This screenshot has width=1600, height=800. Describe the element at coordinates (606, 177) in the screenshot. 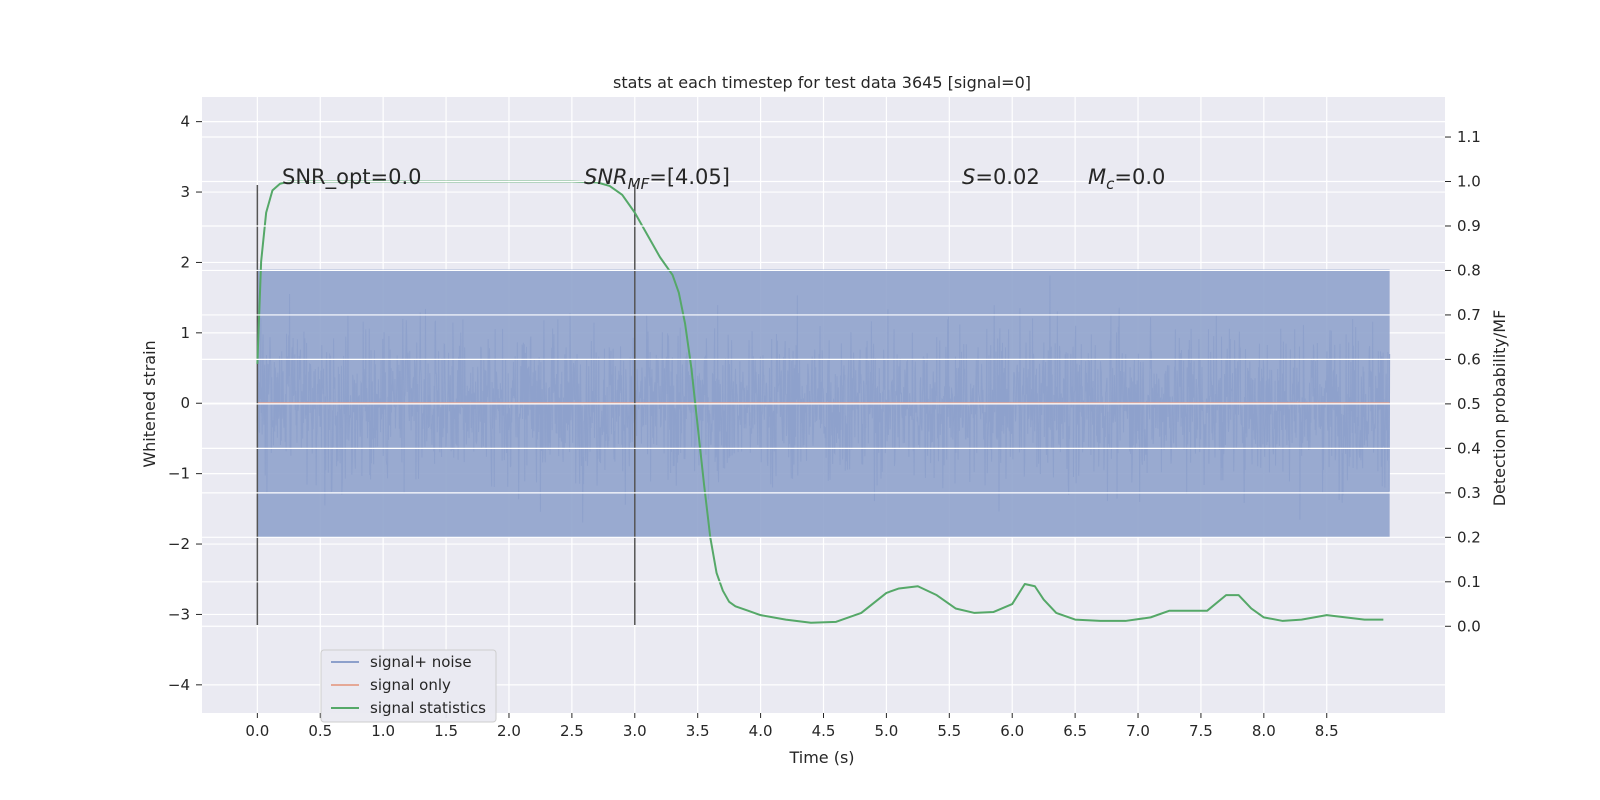

I see `annotation-snr-mf-main: SNR` at that location.